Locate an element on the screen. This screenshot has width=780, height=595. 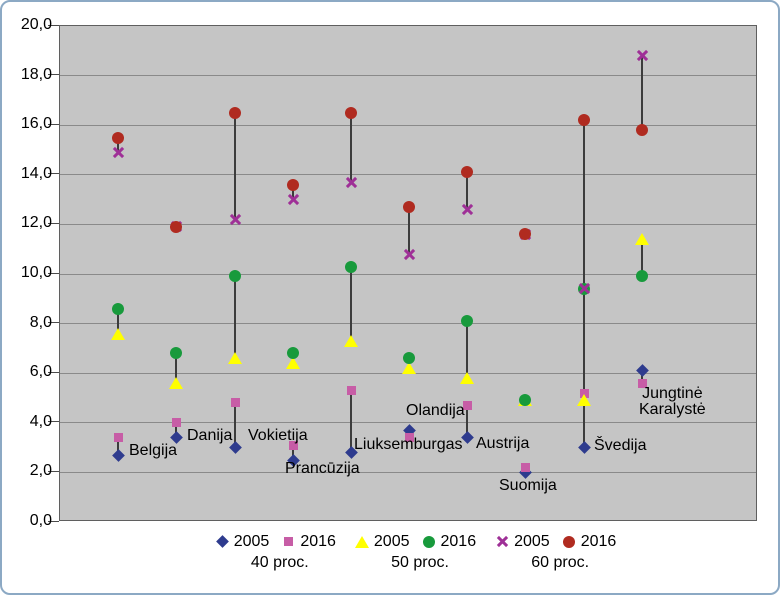
marker-austrija-2016-40proc is located at coordinates (467, 405).